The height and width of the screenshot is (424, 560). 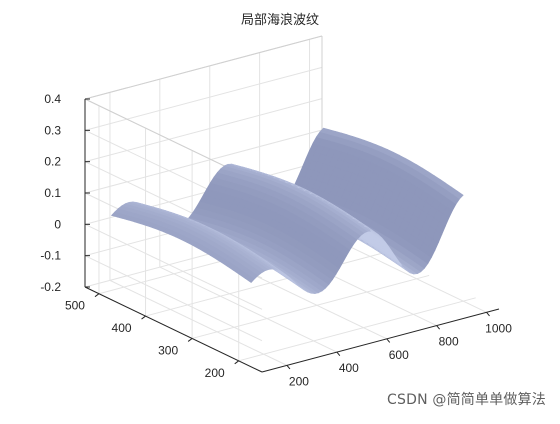 I want to click on z-tick-label: -0.2, so click(x=50, y=287).